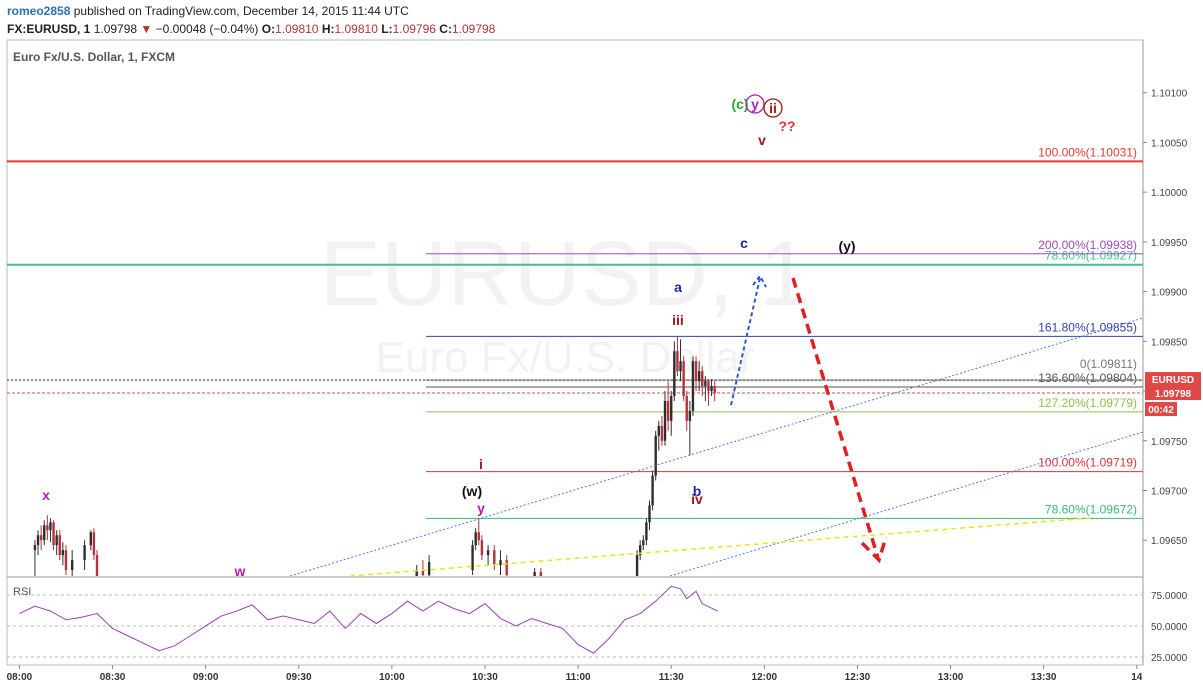 The width and height of the screenshot is (1203, 692). Describe the element at coordinates (414, 29) in the screenshot. I see `low: 1.09796` at that location.